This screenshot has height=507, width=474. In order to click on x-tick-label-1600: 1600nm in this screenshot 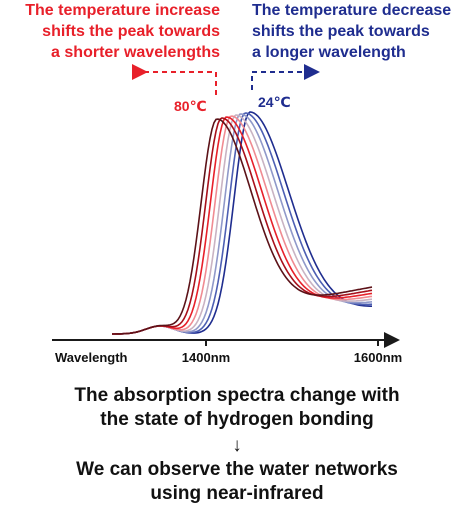, I will do `click(378, 357)`.